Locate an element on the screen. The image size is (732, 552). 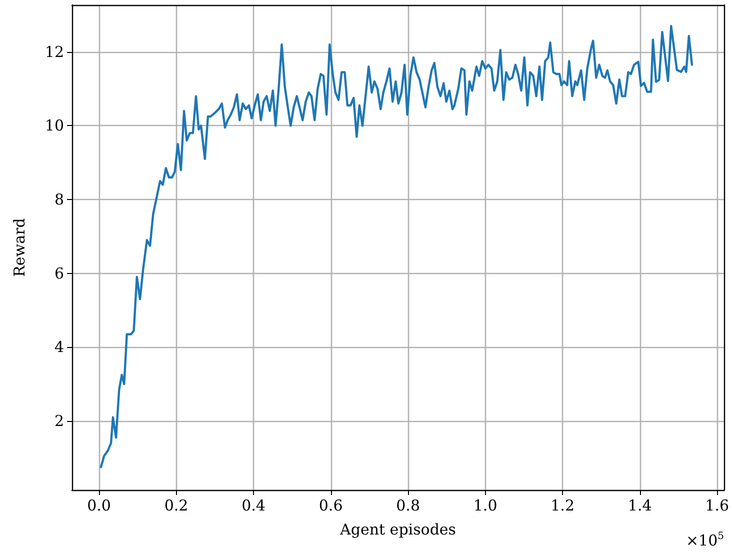
y-axis-title: Reward is located at coordinates (19, 247).